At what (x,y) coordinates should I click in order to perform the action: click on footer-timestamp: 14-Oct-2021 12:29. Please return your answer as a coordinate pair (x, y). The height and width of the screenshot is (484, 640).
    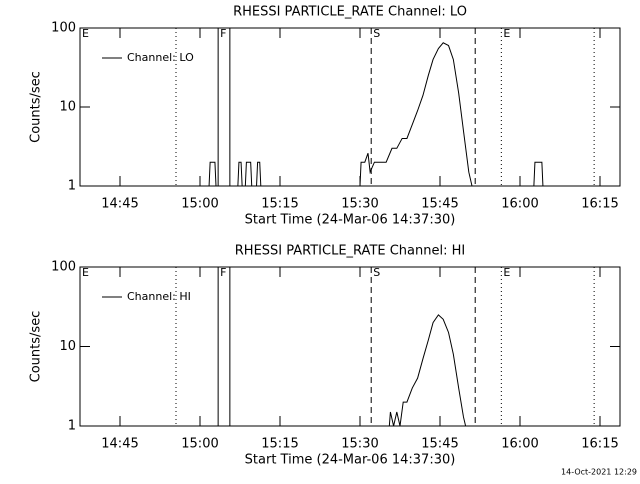
    Looking at the image, I should click on (599, 472).